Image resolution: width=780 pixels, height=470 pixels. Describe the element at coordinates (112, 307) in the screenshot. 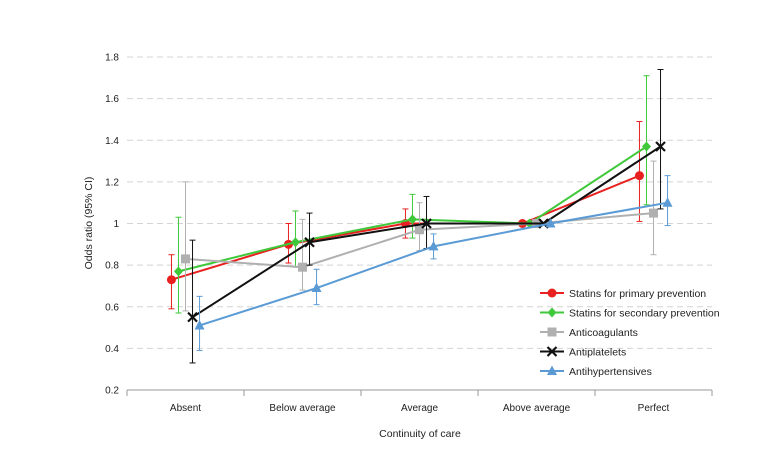

I see `y-tick-label: 0.6` at that location.